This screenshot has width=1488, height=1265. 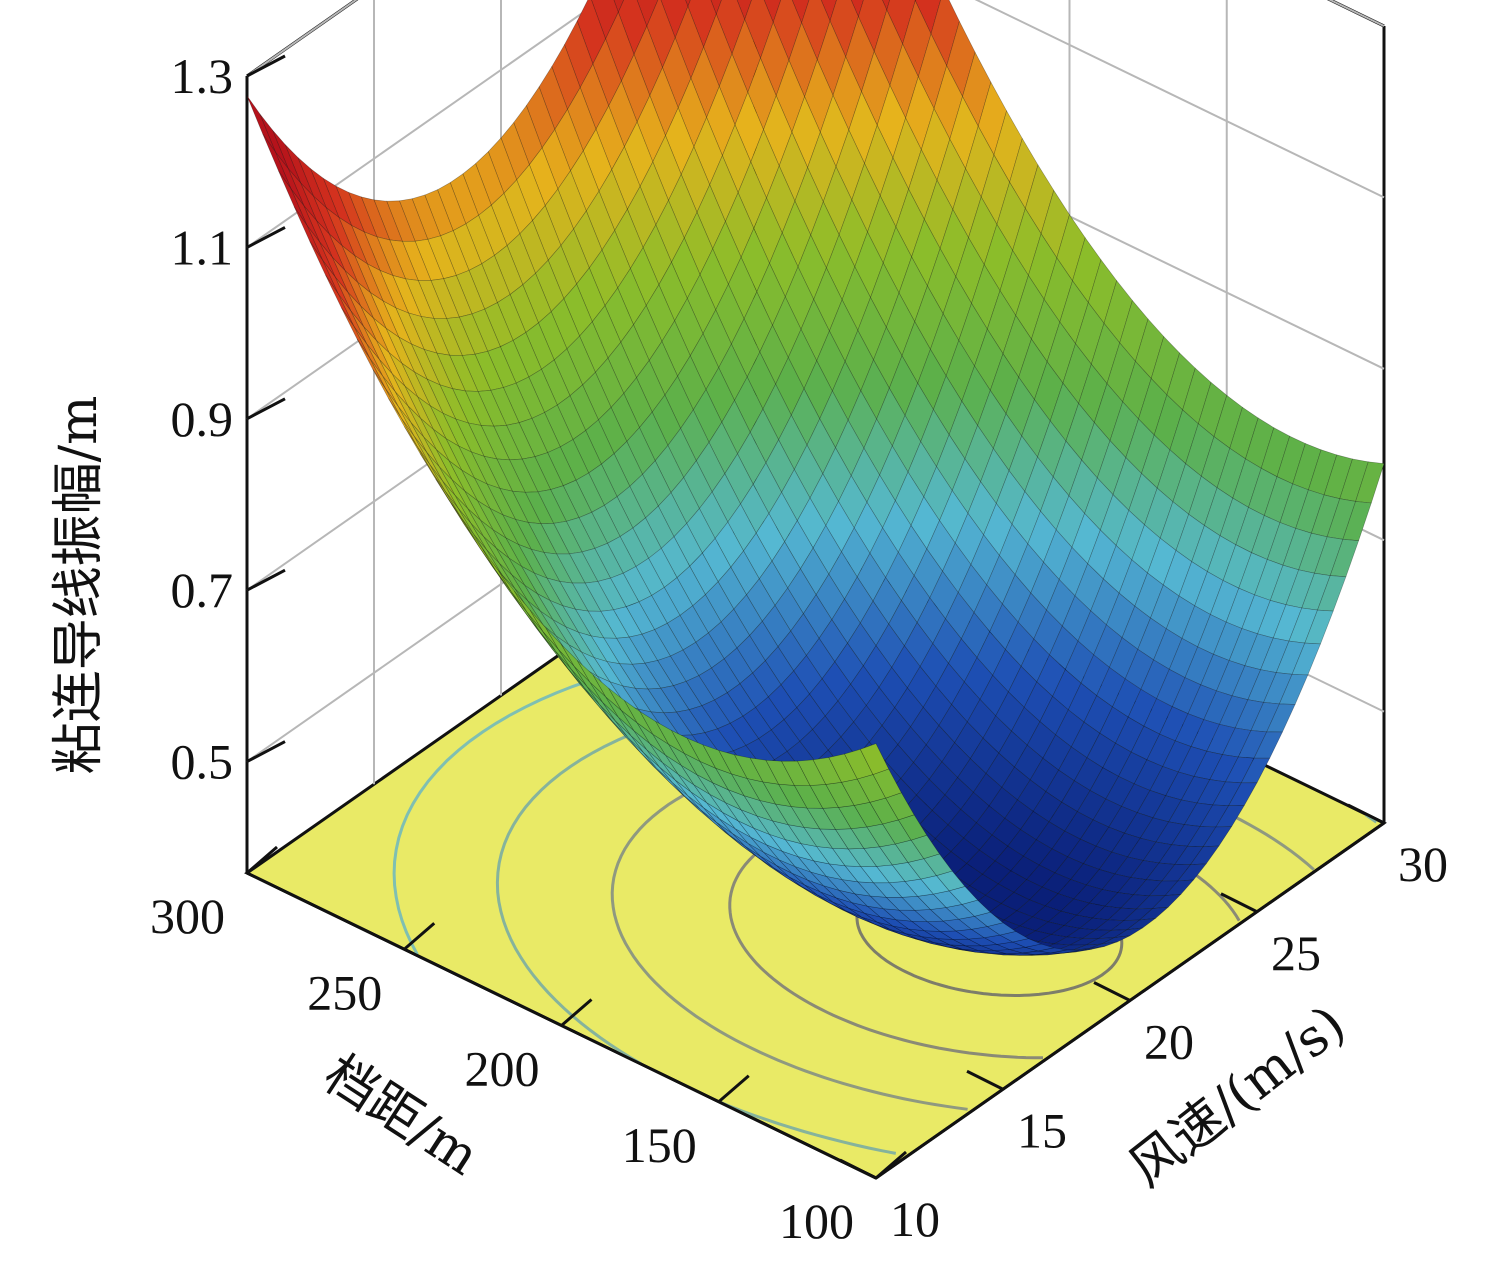 What do you see at coordinates (1296, 953) in the screenshot?
I see `y-tick-label: 25` at bounding box center [1296, 953].